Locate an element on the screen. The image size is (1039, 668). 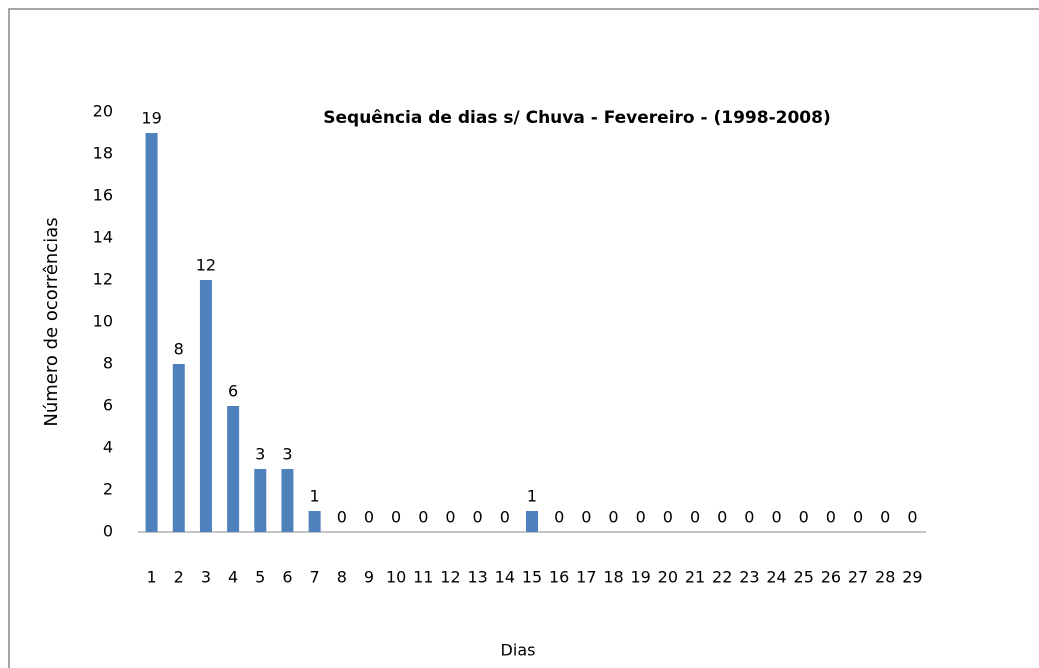
data-label: 19 is located at coordinates (151, 118).